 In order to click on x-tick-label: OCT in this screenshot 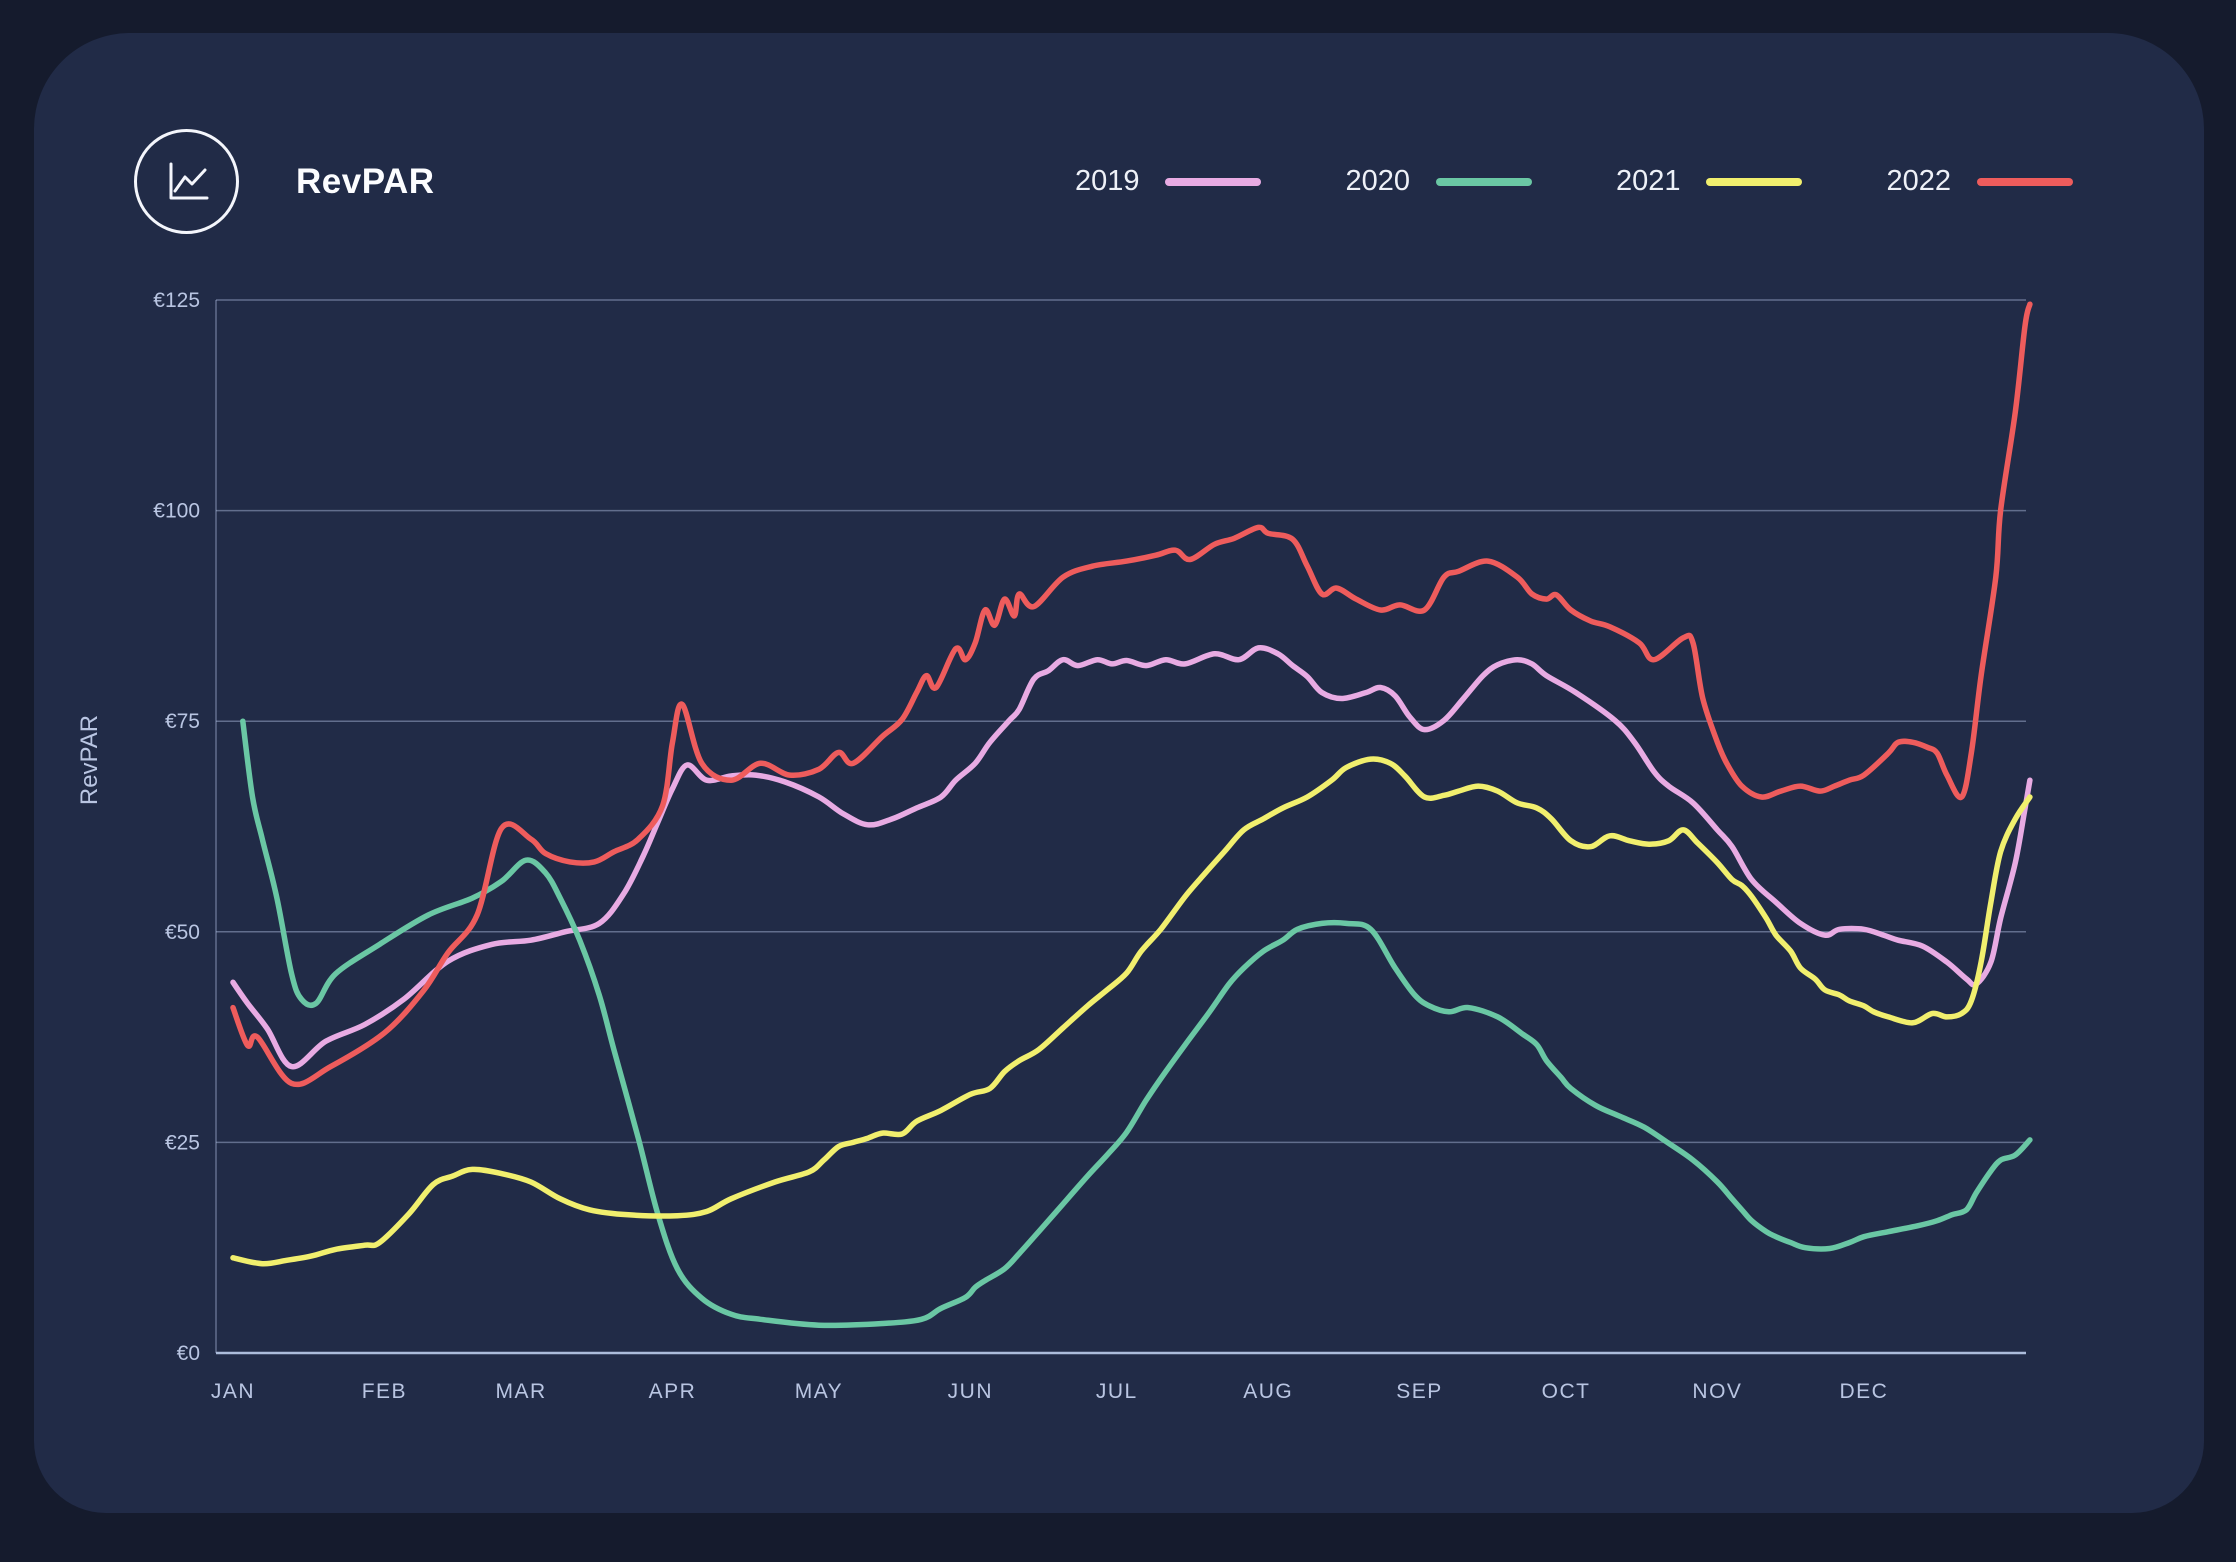, I will do `click(1566, 1391)`.